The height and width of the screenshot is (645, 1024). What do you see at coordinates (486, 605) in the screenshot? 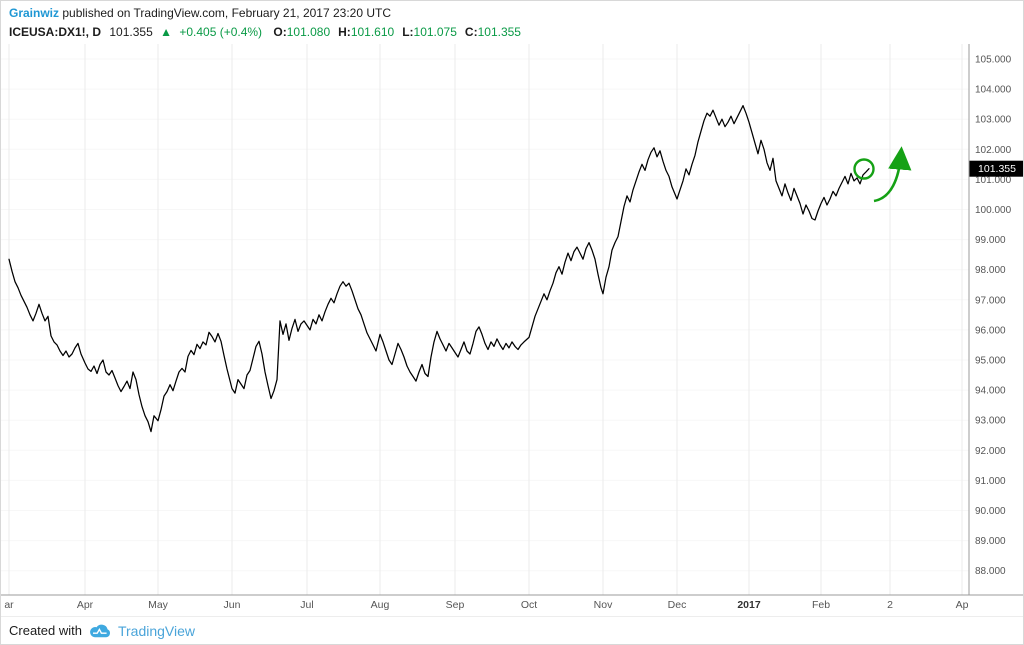
I see `time-axis-labels: ar Apr May Jun Jul Aug Sep Oct Nov Dec 2017 Feb 2 Ap` at bounding box center [486, 605].